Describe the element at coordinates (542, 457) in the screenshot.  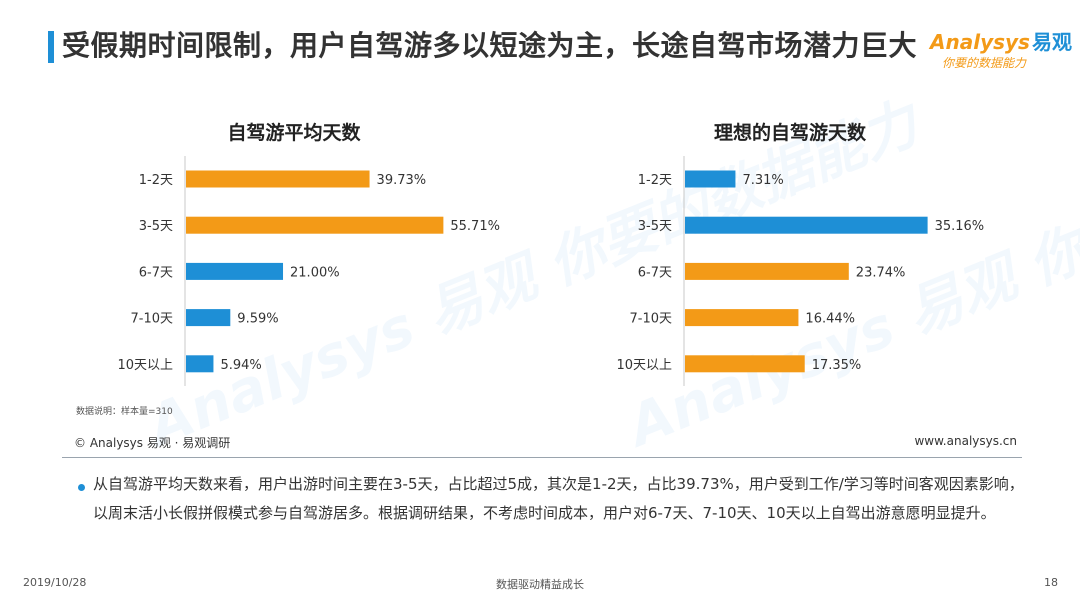
I see `divider` at that location.